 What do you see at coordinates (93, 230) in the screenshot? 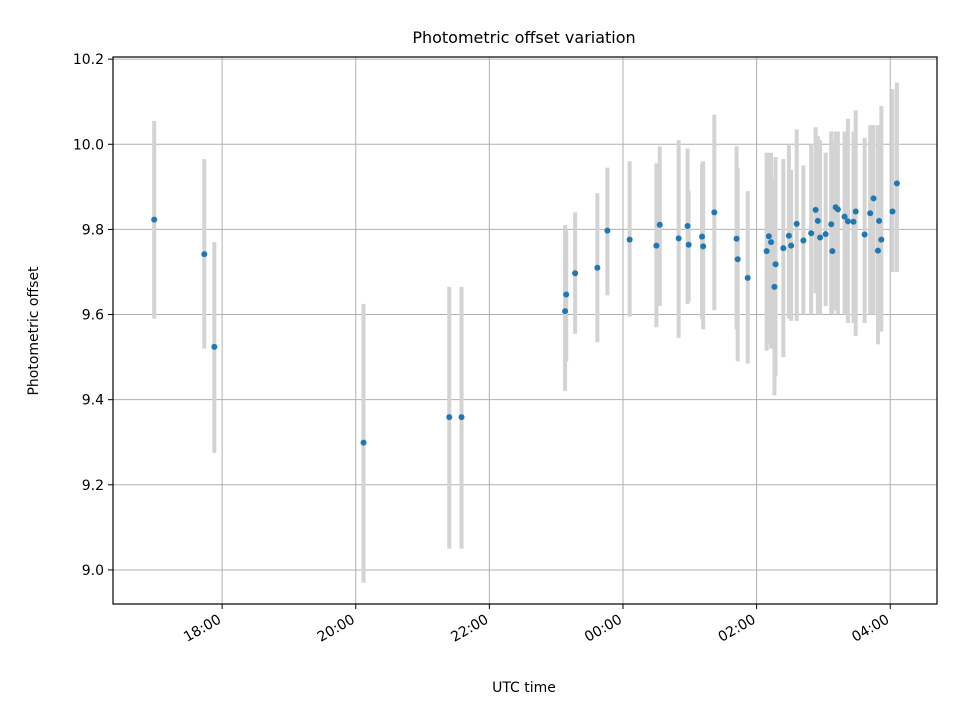
I see `y-tick-label: 9.8` at bounding box center [93, 230].